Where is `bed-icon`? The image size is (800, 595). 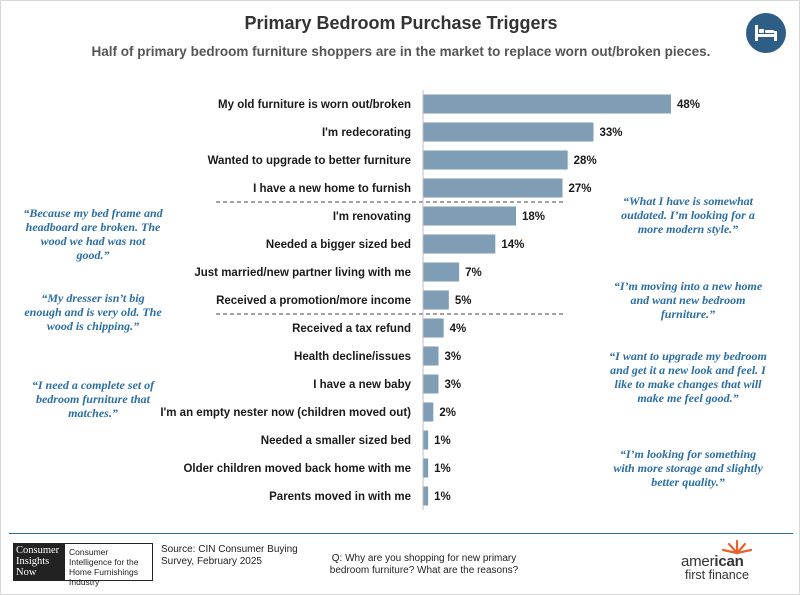 bed-icon is located at coordinates (766, 33).